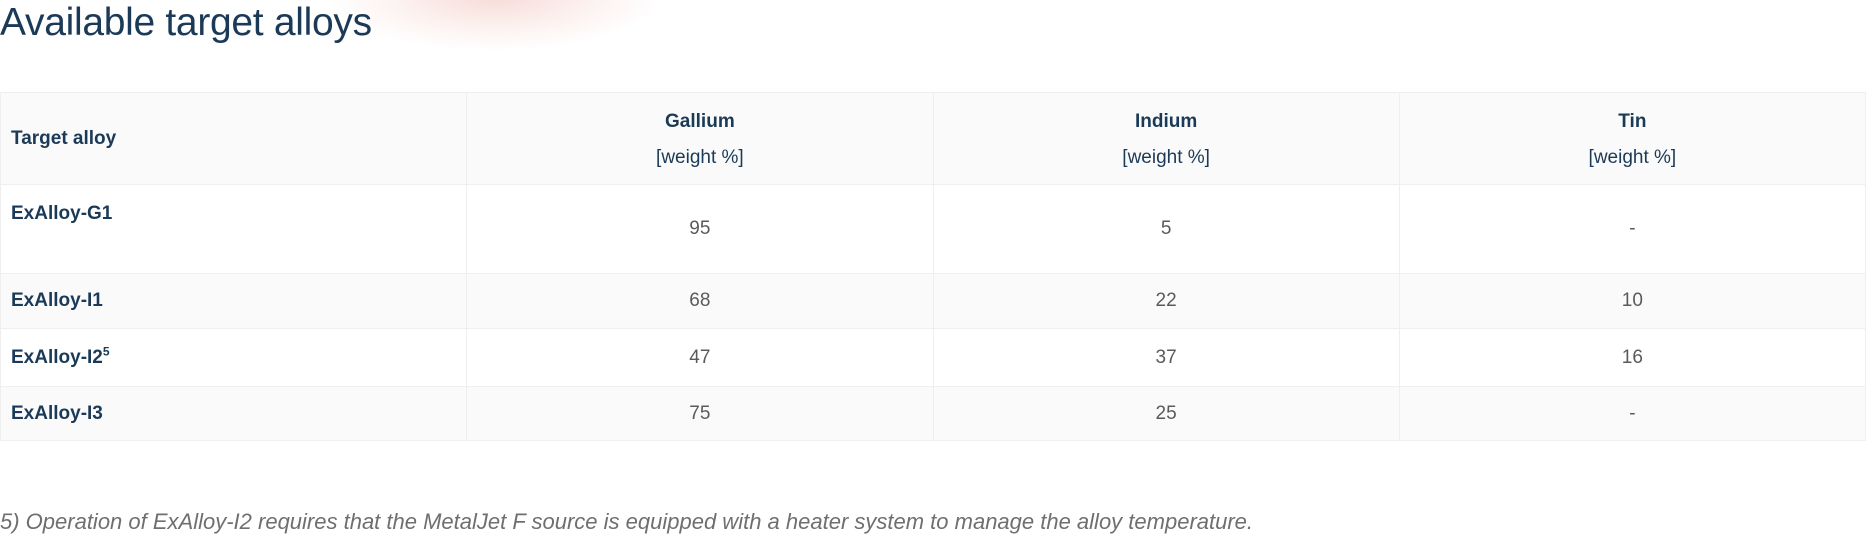 This screenshot has height=540, width=1866. Describe the element at coordinates (186, 22) in the screenshot. I see `page-title: Available target alloys` at that location.